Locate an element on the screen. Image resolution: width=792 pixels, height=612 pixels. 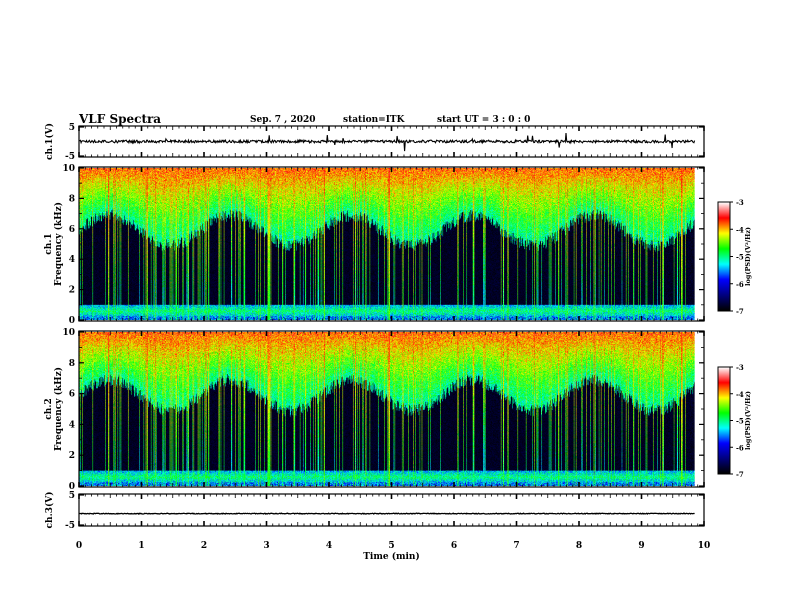
y-axis-label: ch.1(V) is located at coordinates (49, 141).